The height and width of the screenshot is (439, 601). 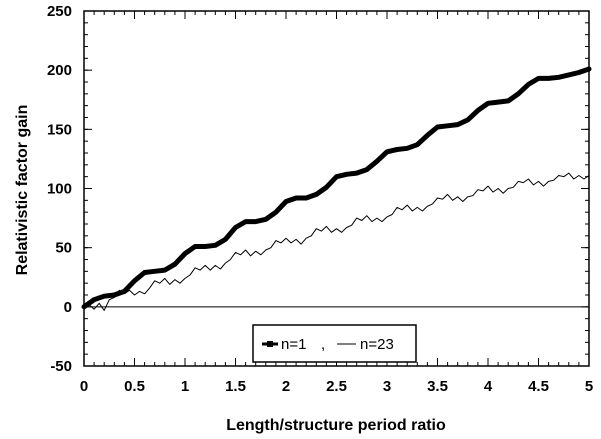 What do you see at coordinates (84, 386) in the screenshot?
I see `x-tick-label: 0` at bounding box center [84, 386].